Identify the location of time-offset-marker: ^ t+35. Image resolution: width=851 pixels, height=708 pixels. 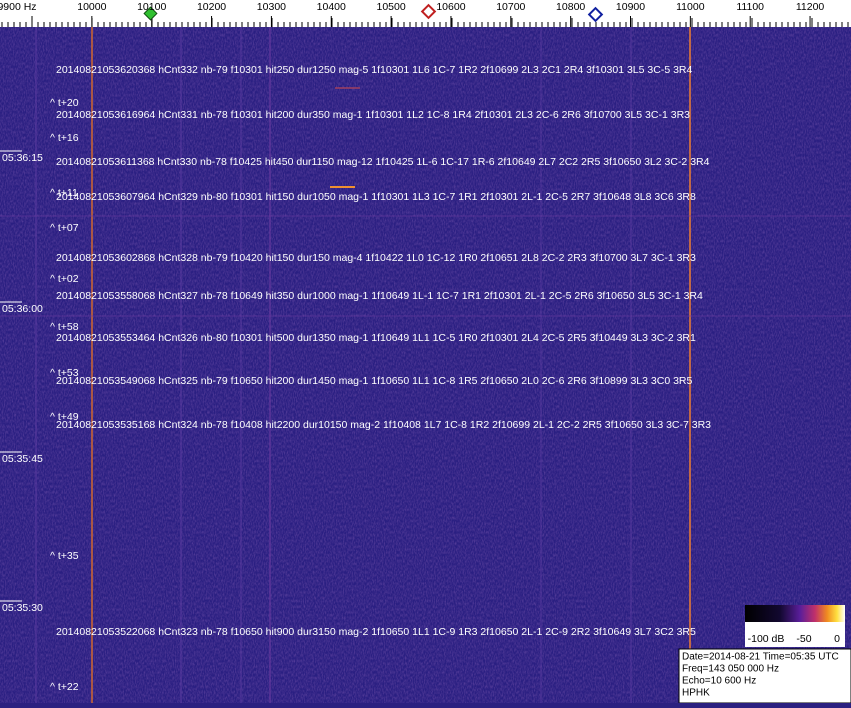
(64, 556).